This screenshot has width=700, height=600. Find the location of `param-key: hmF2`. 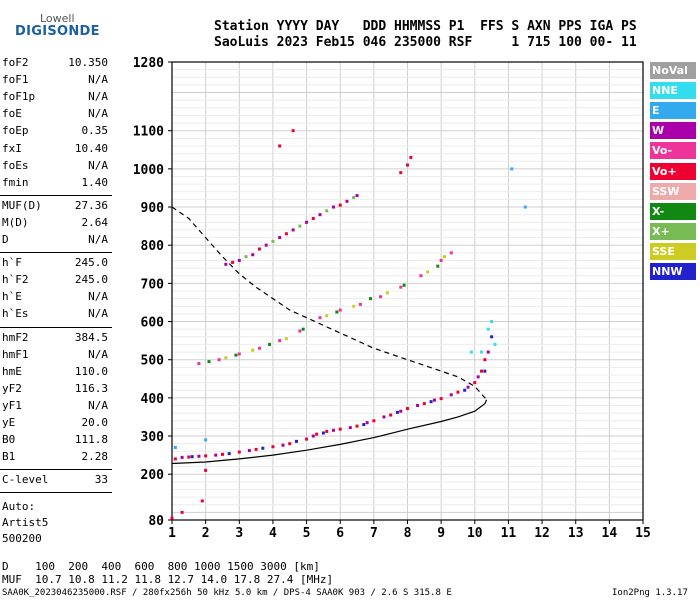

param-key: hmF2 is located at coordinates (15, 337).